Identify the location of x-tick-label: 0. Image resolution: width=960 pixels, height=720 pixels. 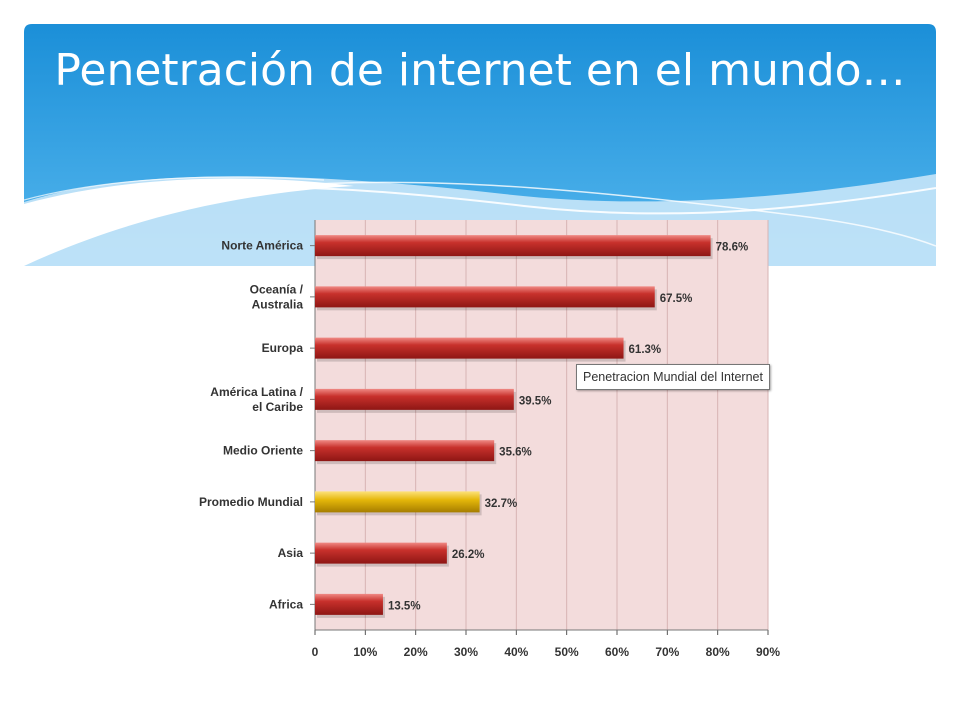
(315, 652).